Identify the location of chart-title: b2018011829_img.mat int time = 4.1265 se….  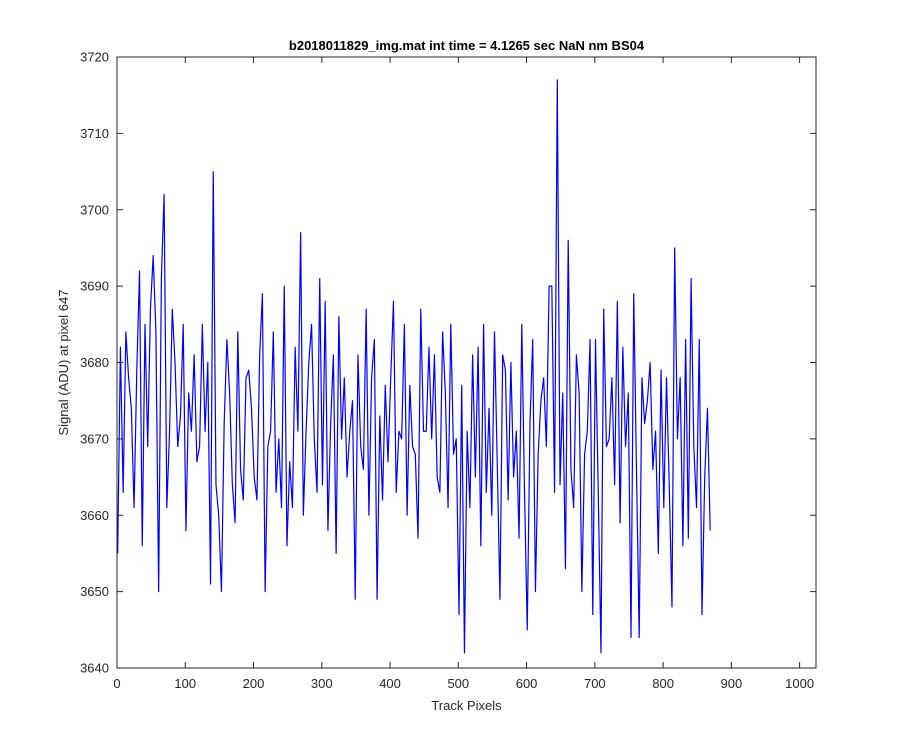
(467, 45).